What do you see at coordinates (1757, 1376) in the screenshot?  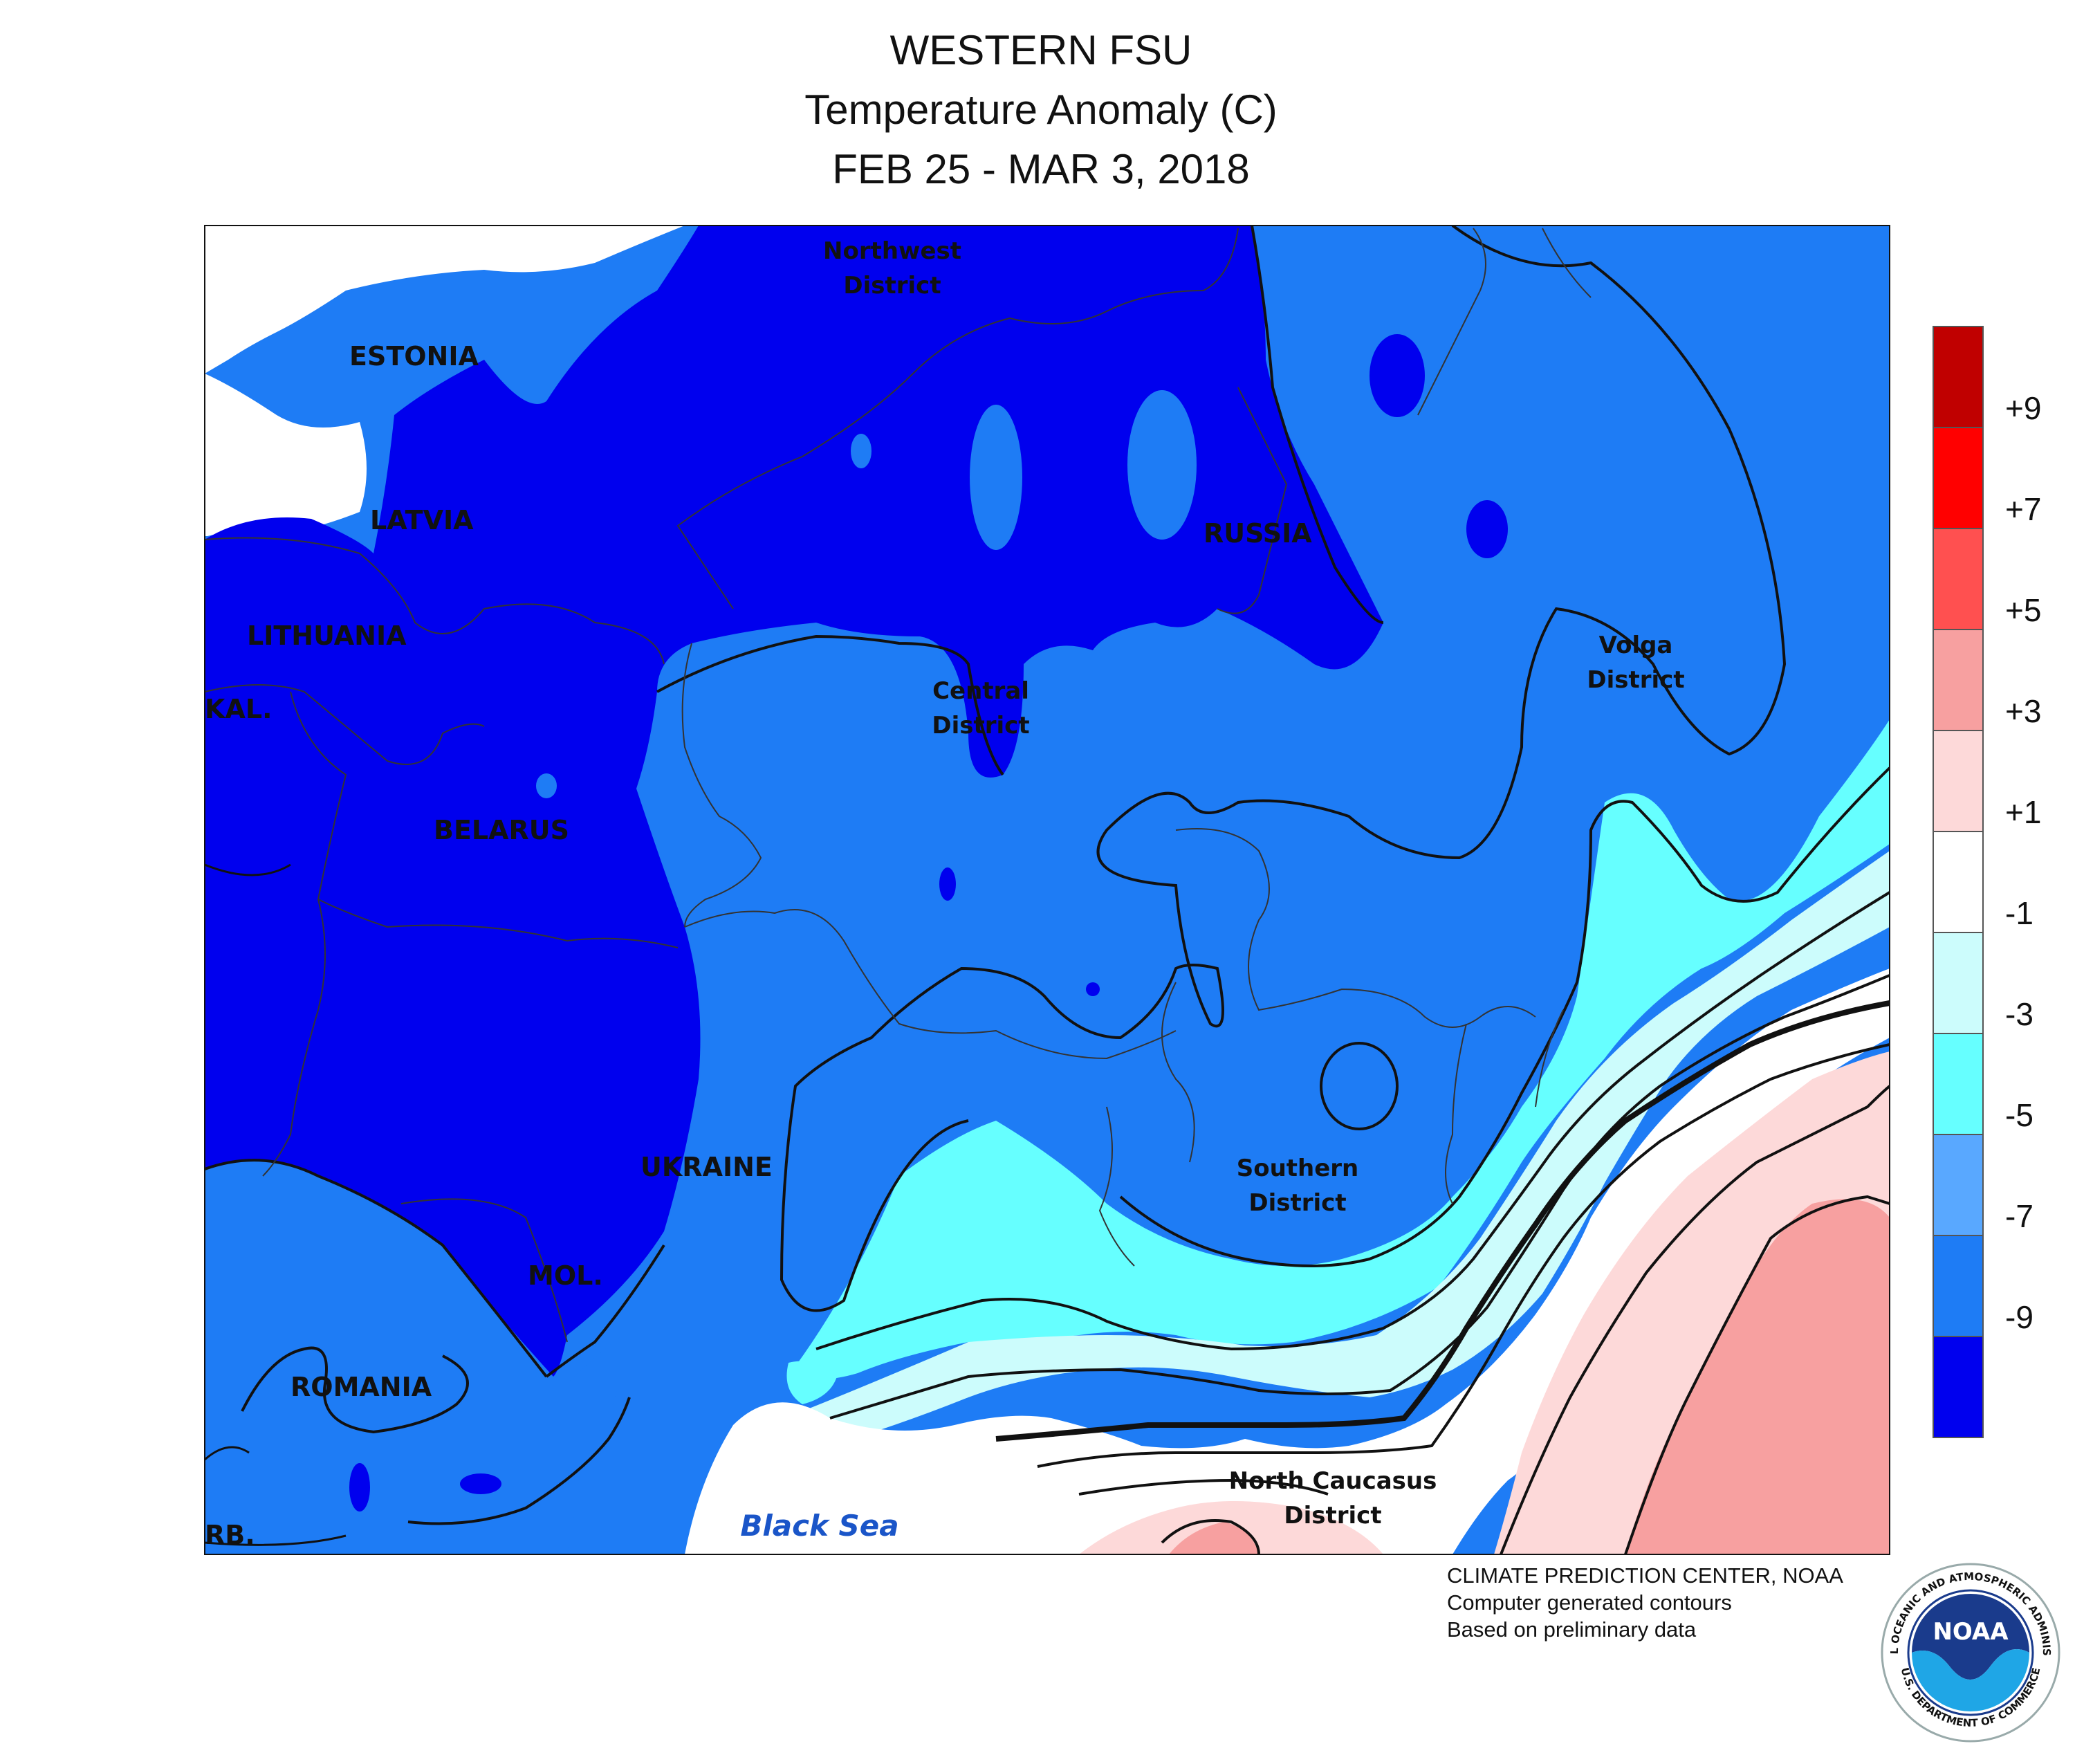 I see `field-plus3-plus5-east` at bounding box center [1757, 1376].